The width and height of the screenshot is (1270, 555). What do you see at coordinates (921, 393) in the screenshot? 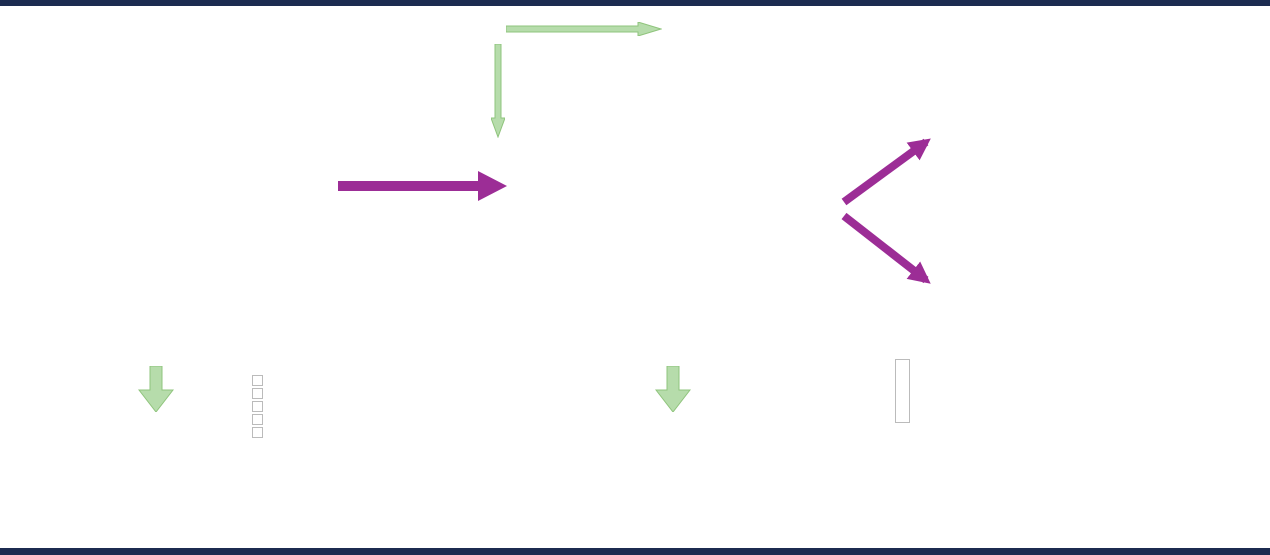
I see `heatmap-colorbar` at bounding box center [921, 393].